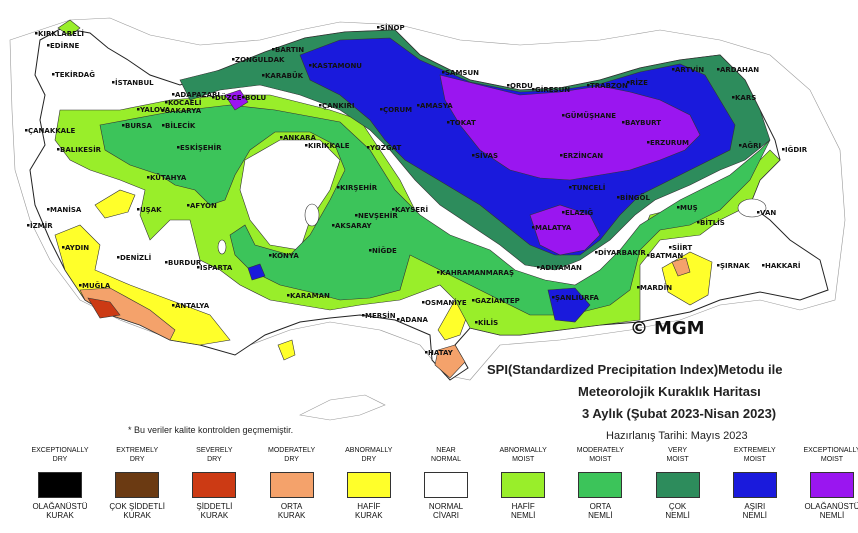  I want to click on city-label: ZONGULDAK, so click(260, 60).